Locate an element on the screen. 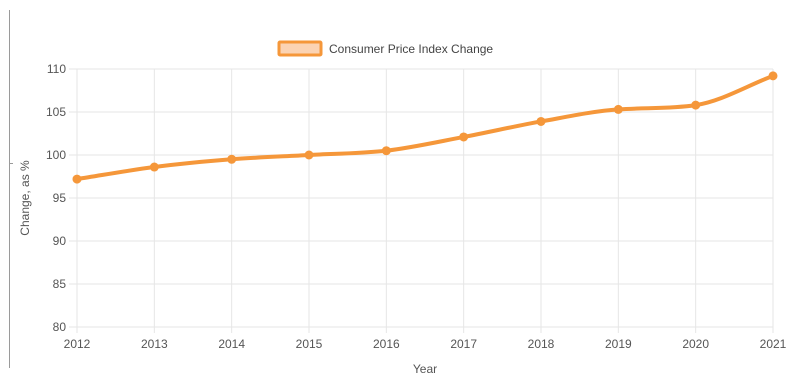 The image size is (787, 375). legend-swatch is located at coordinates (300, 48).